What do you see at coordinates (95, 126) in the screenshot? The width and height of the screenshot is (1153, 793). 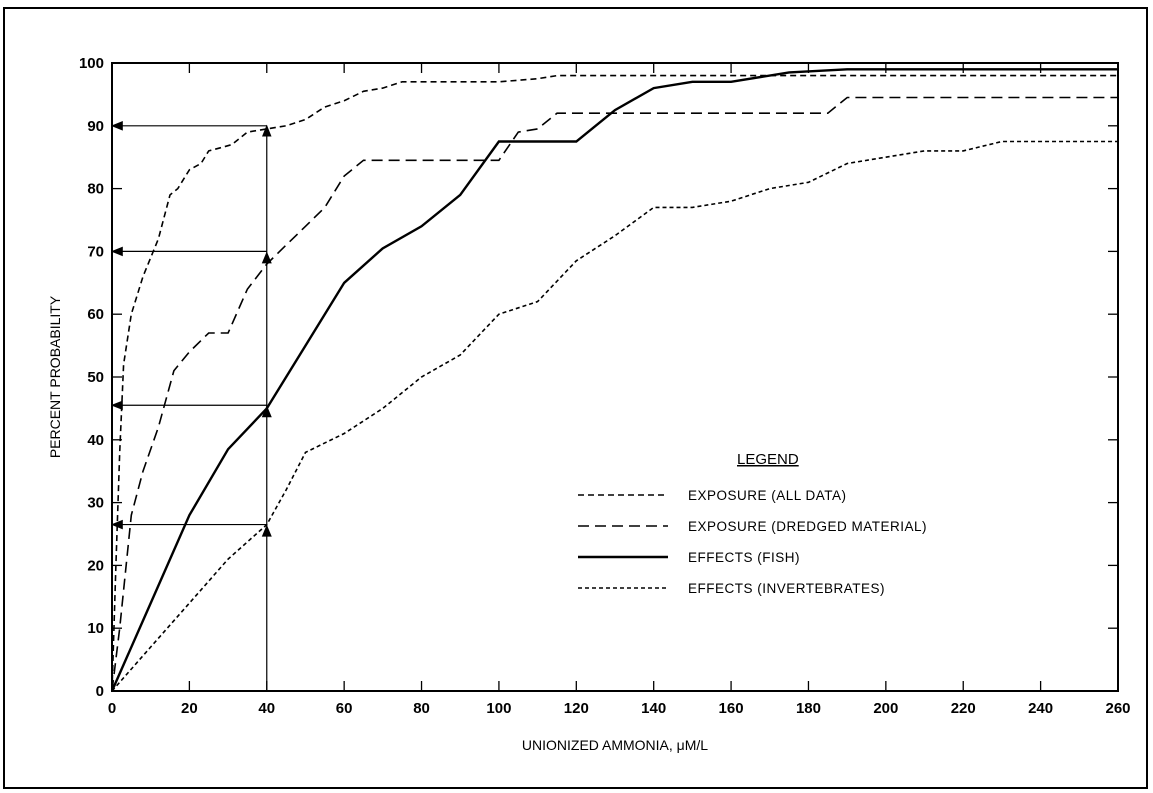 I see `y-tick-label: 90` at bounding box center [95, 126].